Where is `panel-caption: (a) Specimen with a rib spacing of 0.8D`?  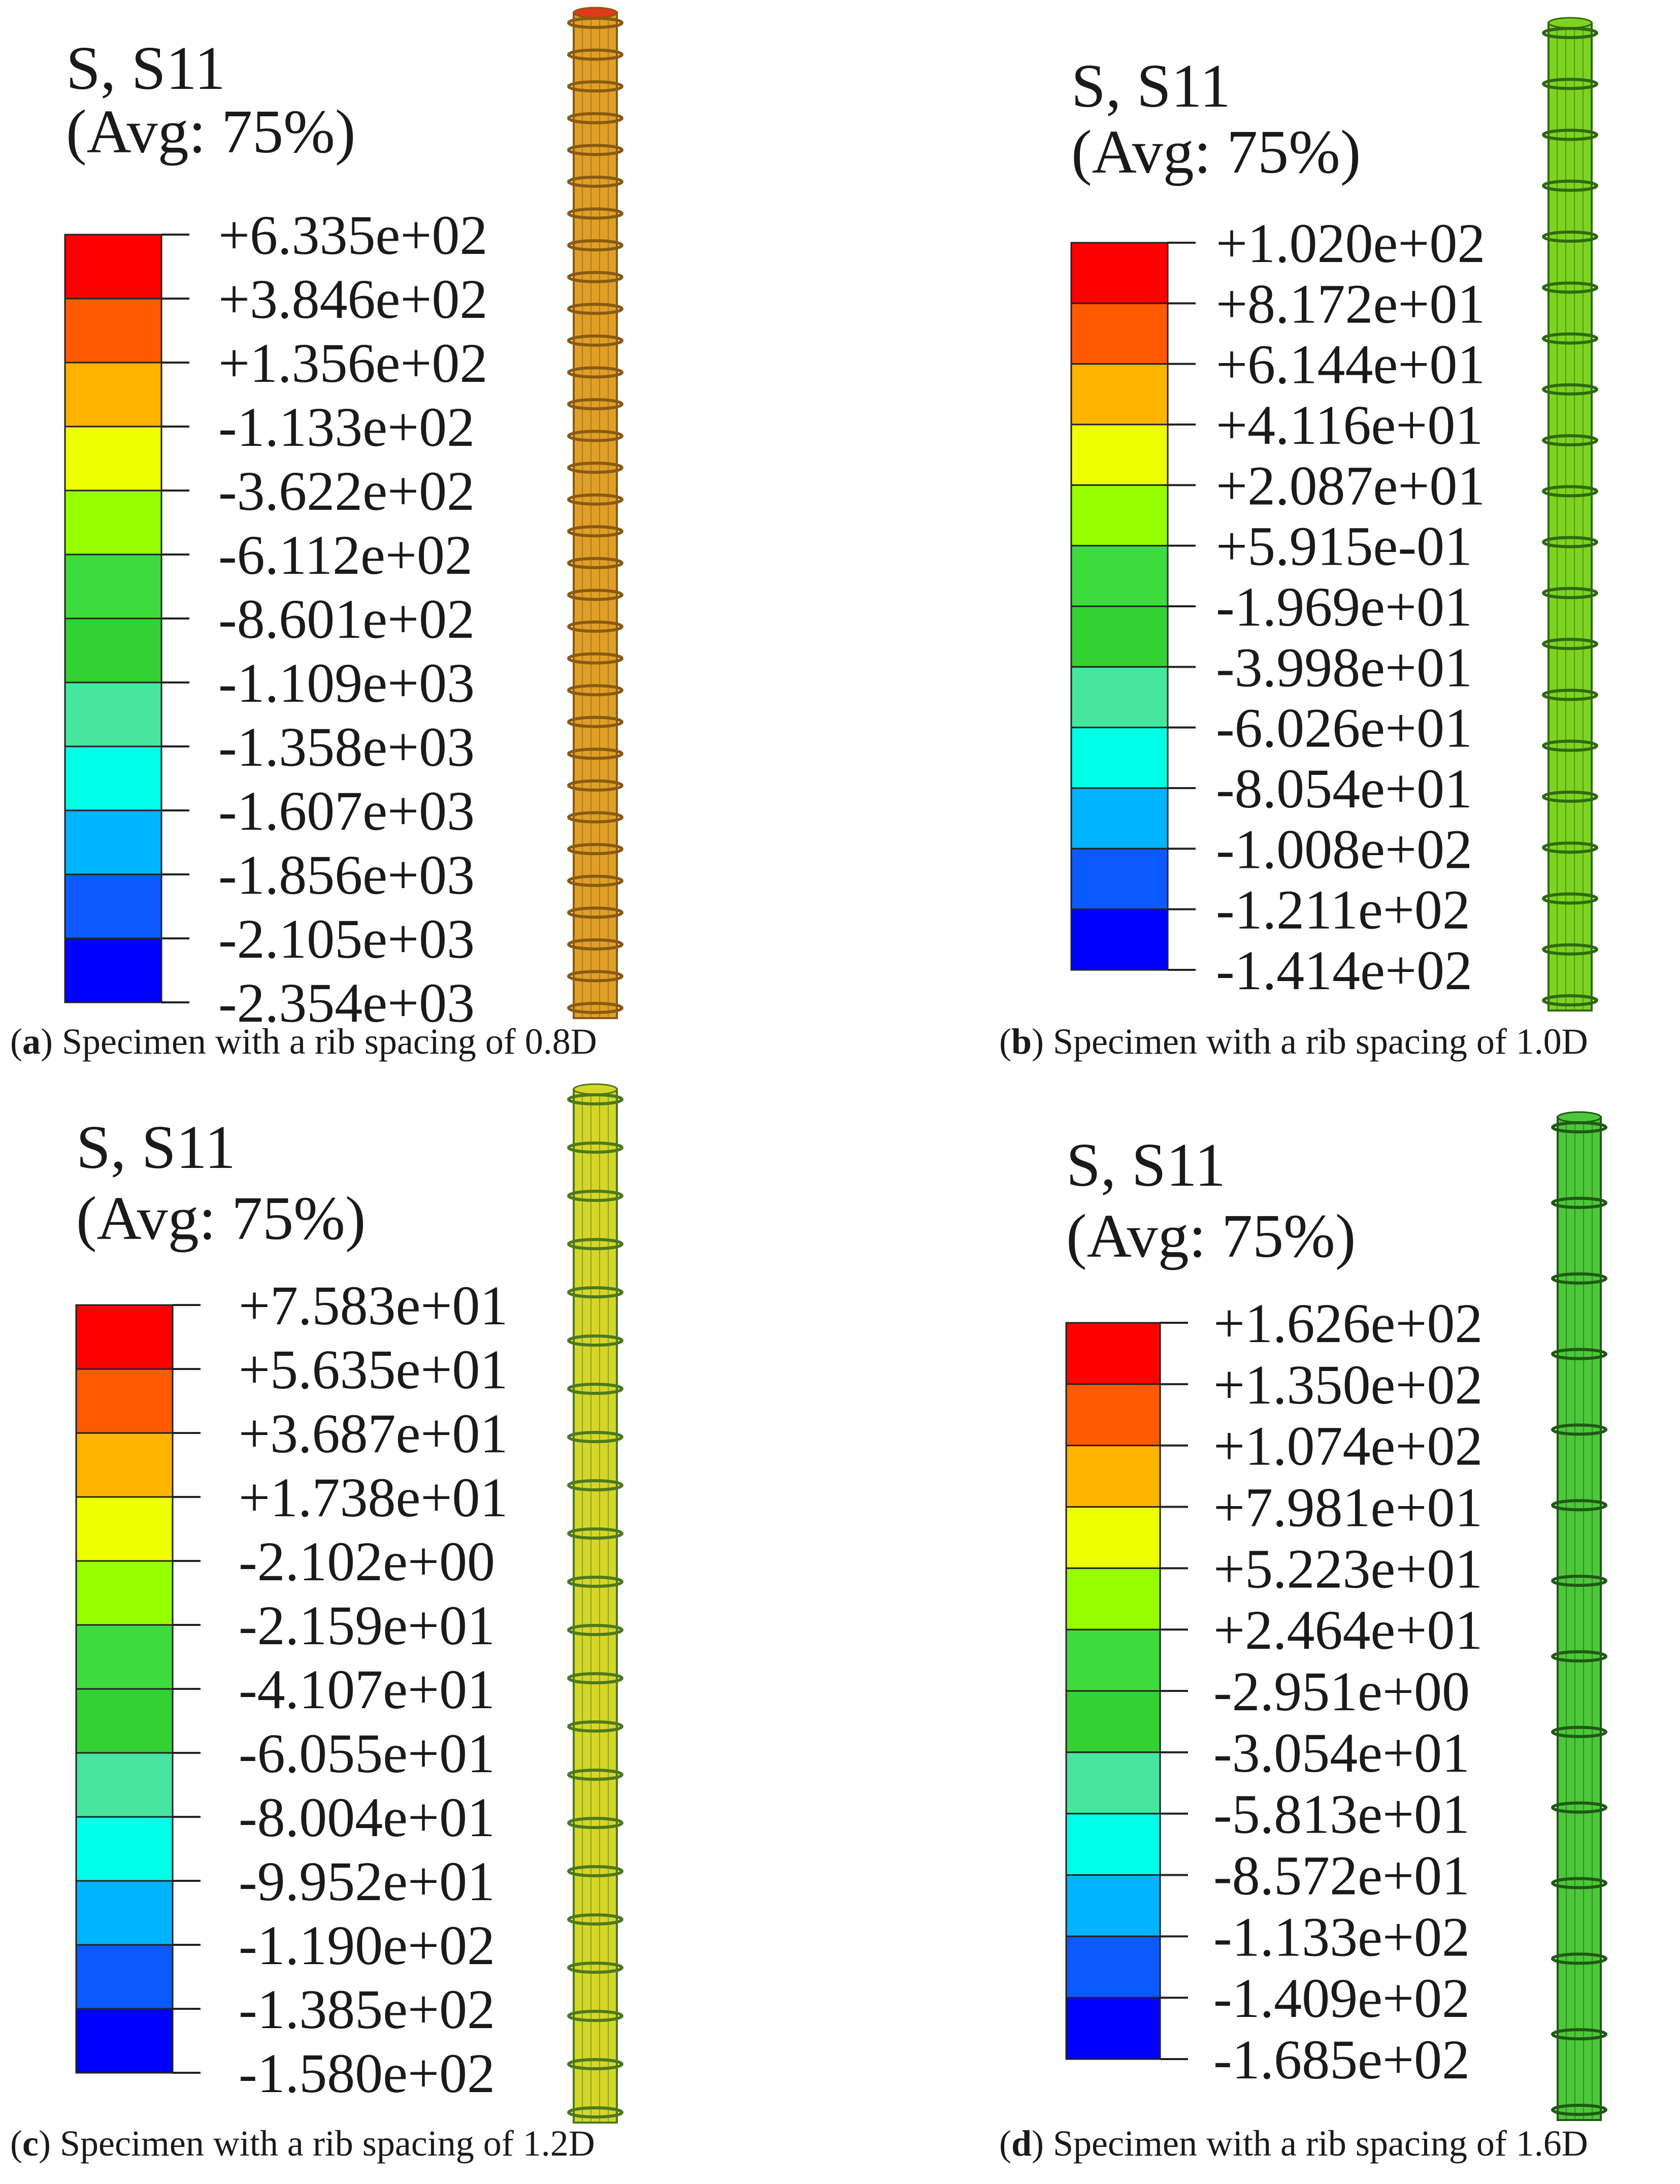
panel-caption: (a) Specimen with a rib spacing of 0.8D is located at coordinates (304, 1041).